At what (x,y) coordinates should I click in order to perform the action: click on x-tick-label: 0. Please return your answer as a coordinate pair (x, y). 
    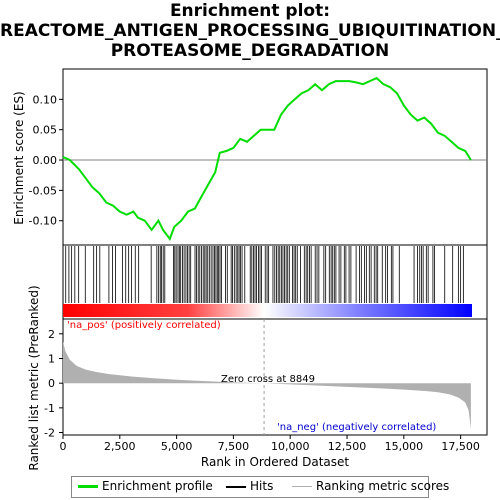
    Looking at the image, I should click on (63, 446).